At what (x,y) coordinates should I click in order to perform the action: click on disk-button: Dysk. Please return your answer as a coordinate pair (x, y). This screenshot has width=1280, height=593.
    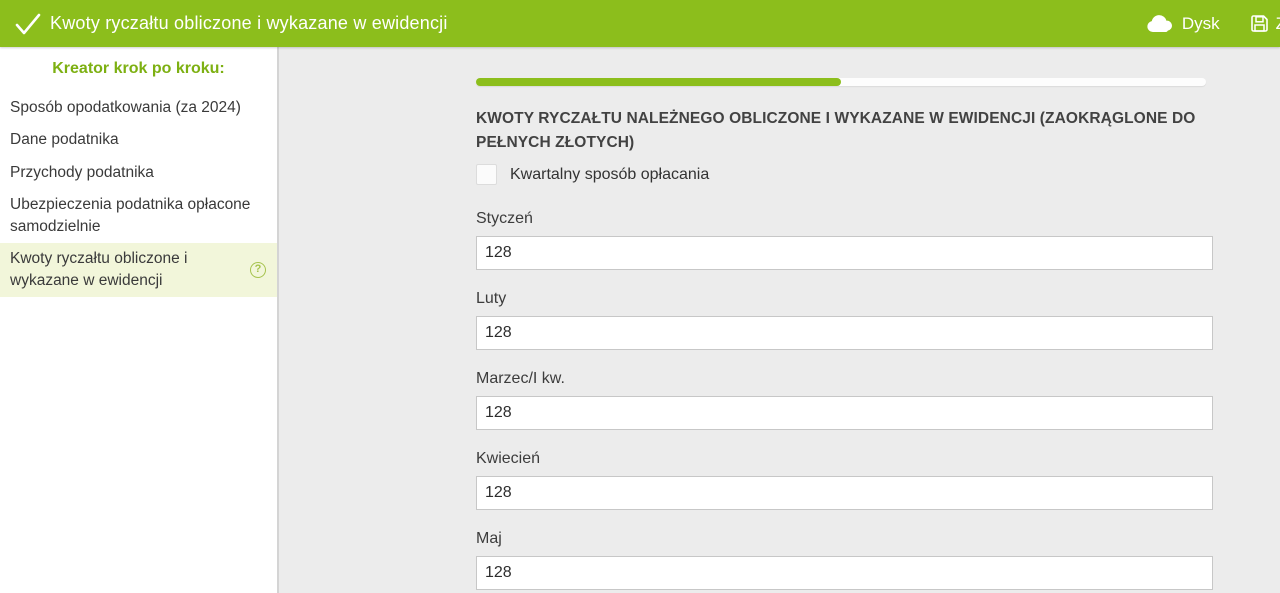
    Looking at the image, I should click on (1182, 24).